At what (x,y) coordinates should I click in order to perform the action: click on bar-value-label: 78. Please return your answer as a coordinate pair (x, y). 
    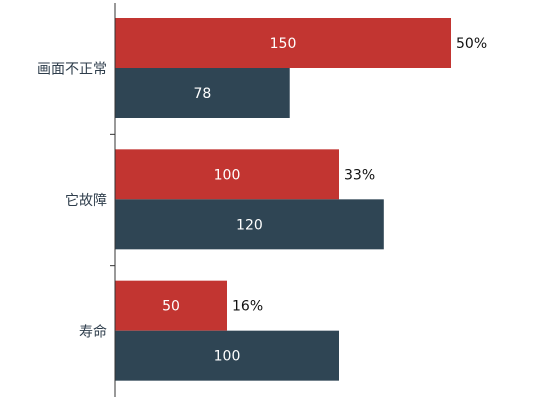
    Looking at the image, I should click on (202, 94).